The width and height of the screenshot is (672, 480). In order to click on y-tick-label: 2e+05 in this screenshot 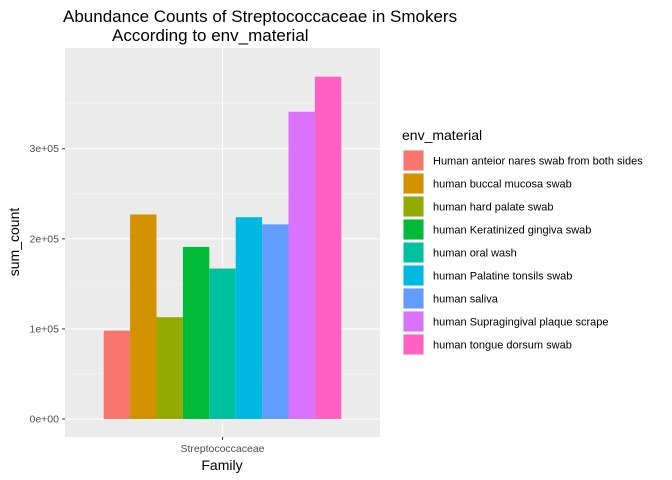, I will do `click(45, 239)`.